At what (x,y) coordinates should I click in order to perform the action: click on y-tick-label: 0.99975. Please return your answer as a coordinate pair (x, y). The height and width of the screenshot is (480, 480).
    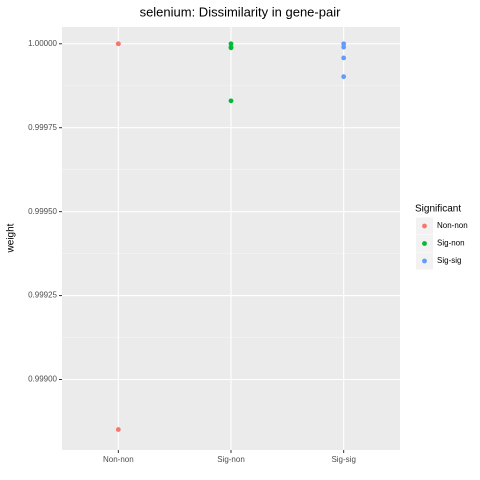
    Looking at the image, I should click on (42, 127).